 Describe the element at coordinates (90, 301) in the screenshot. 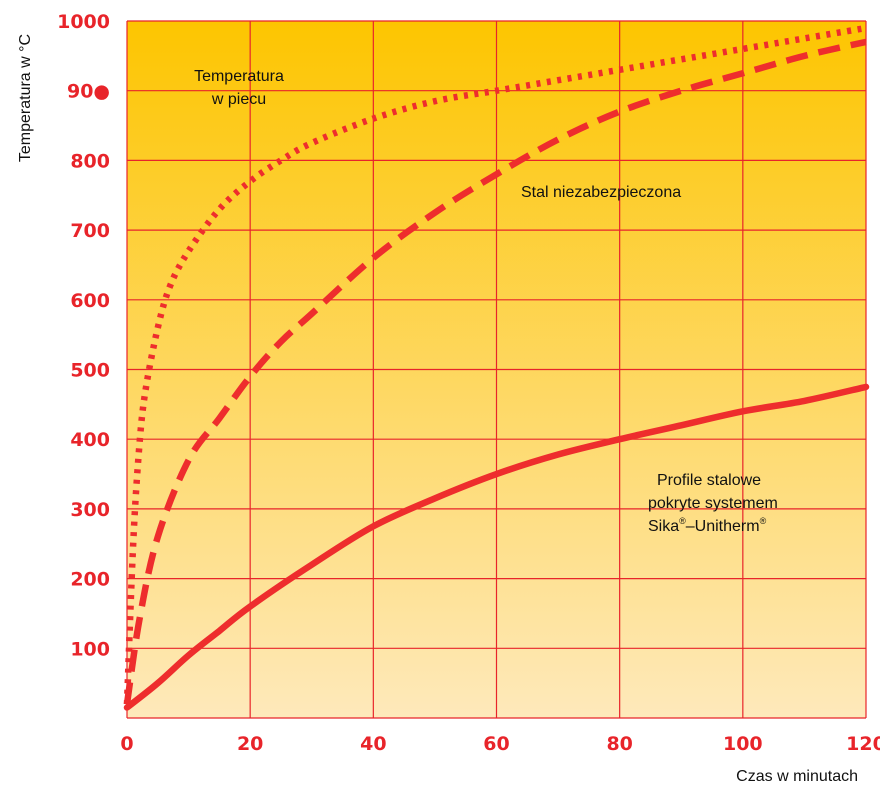

I see `y-tick-label: 600` at that location.